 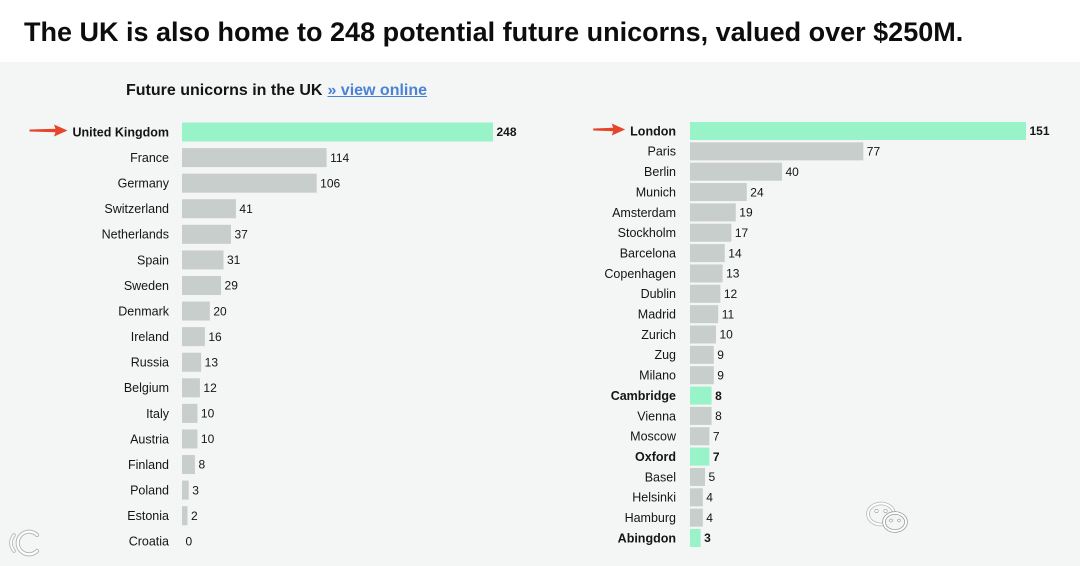 What do you see at coordinates (697, 476) in the screenshot?
I see `bar-basel` at bounding box center [697, 476].